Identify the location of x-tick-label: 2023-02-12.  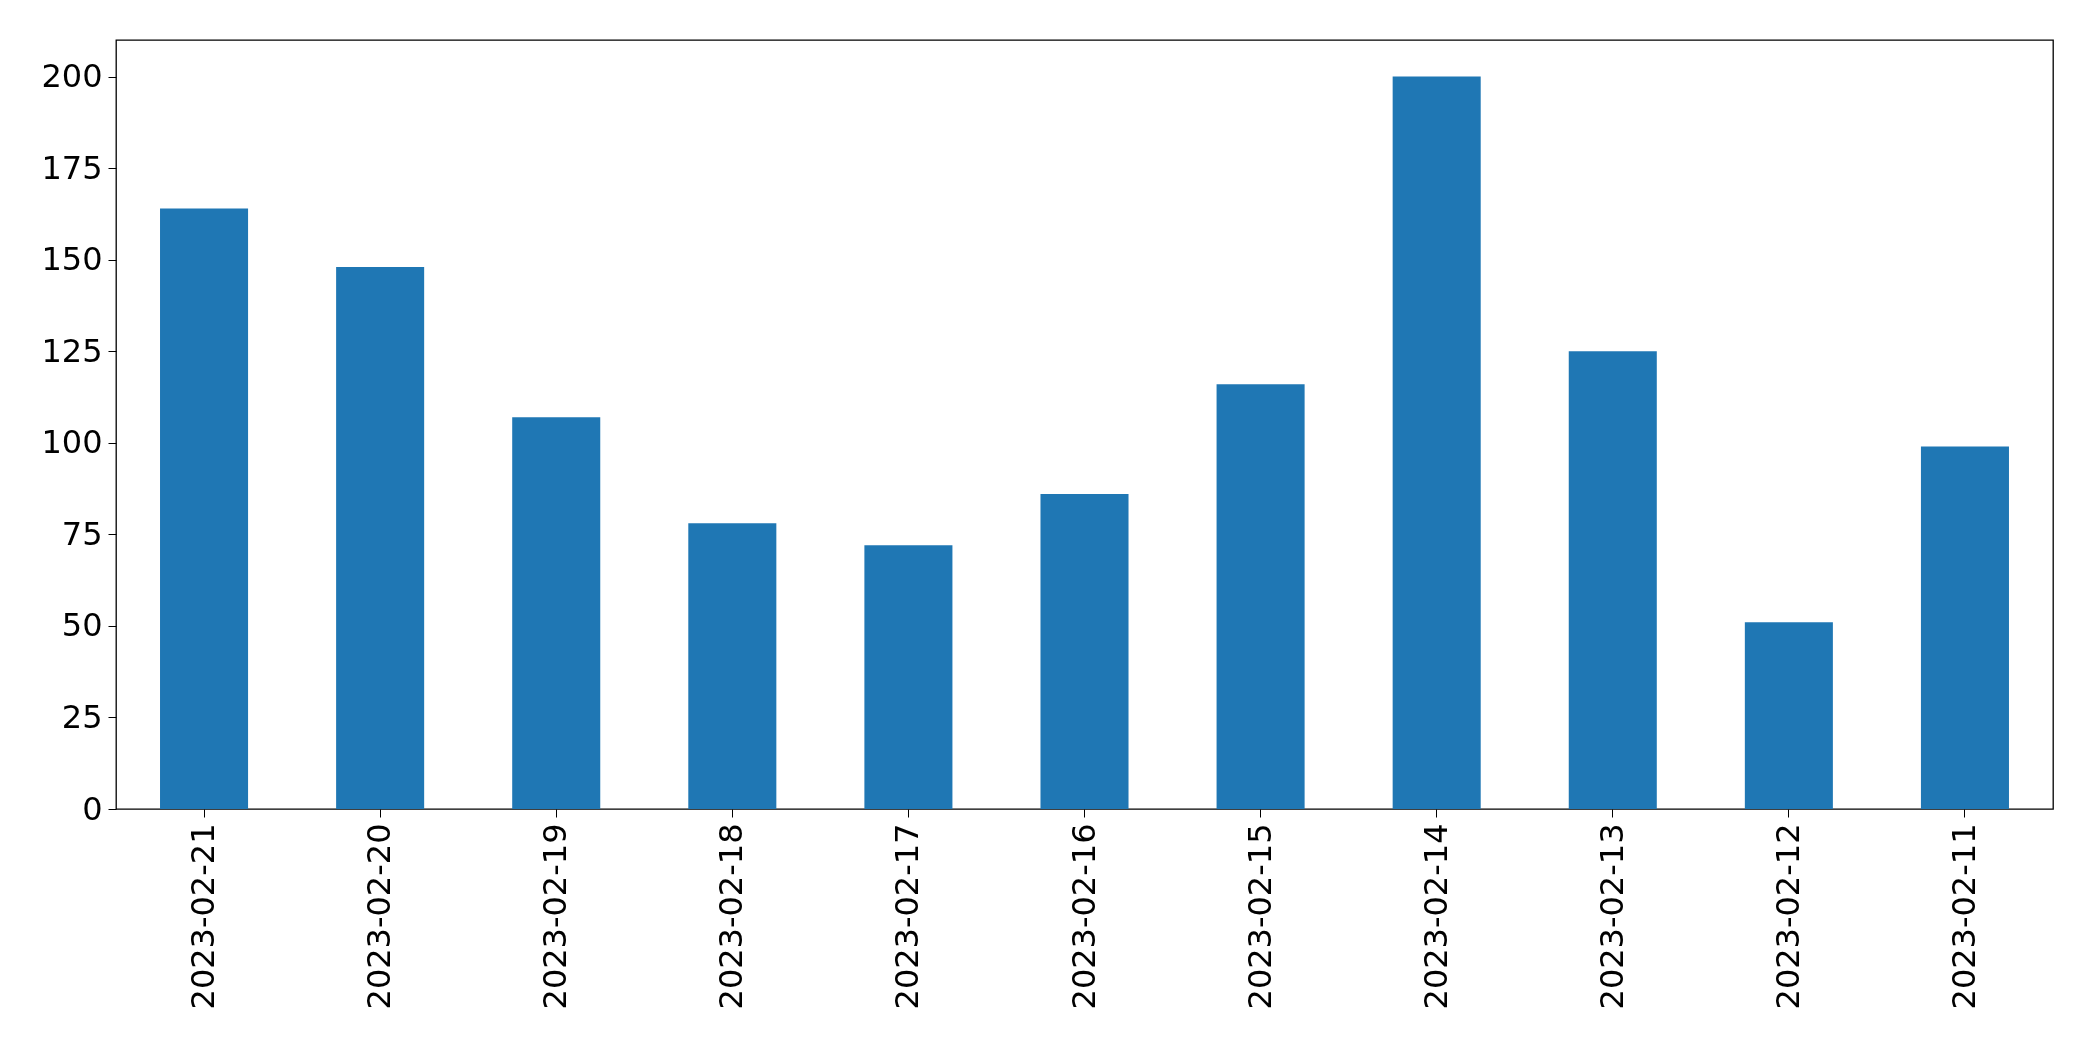
(1787, 916).